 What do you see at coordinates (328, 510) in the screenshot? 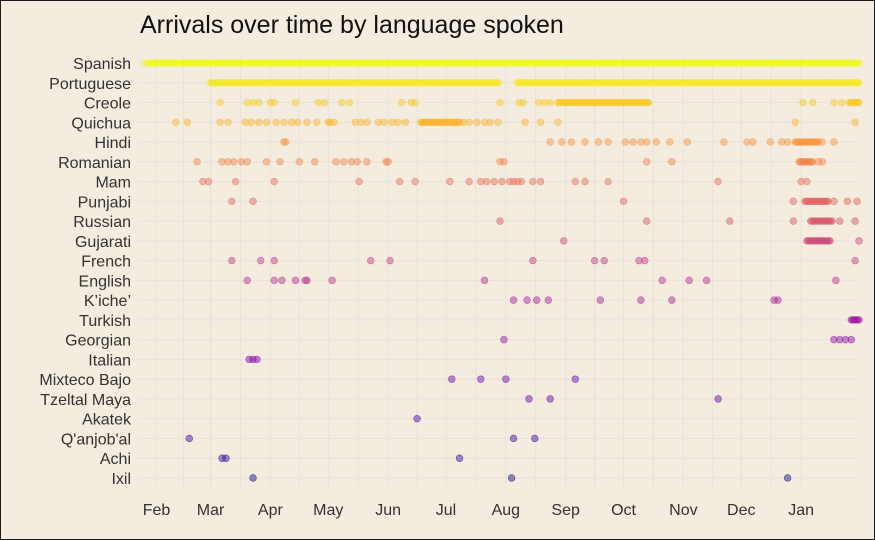
I see `x-tick-label: May` at bounding box center [328, 510].